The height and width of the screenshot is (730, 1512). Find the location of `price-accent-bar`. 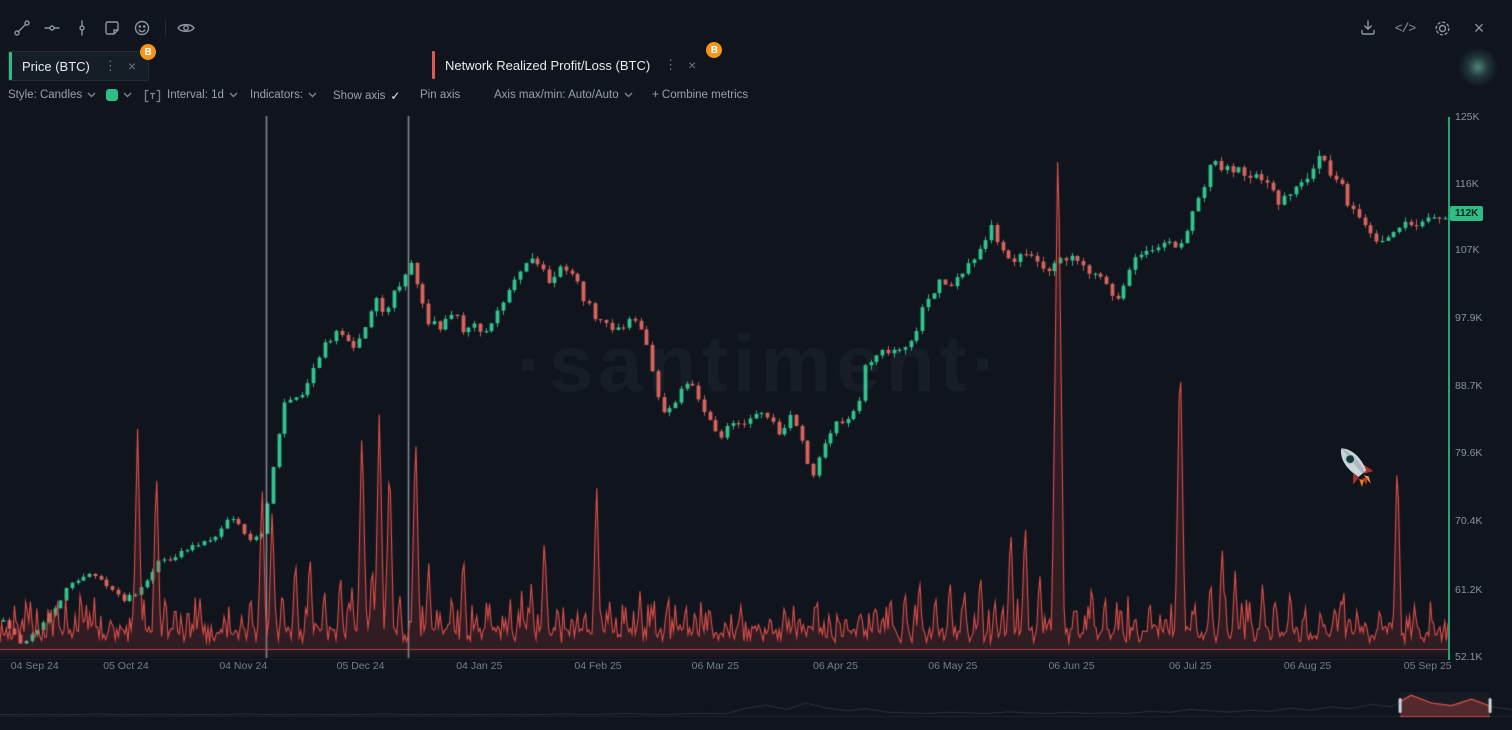

price-accent-bar is located at coordinates (10, 66).